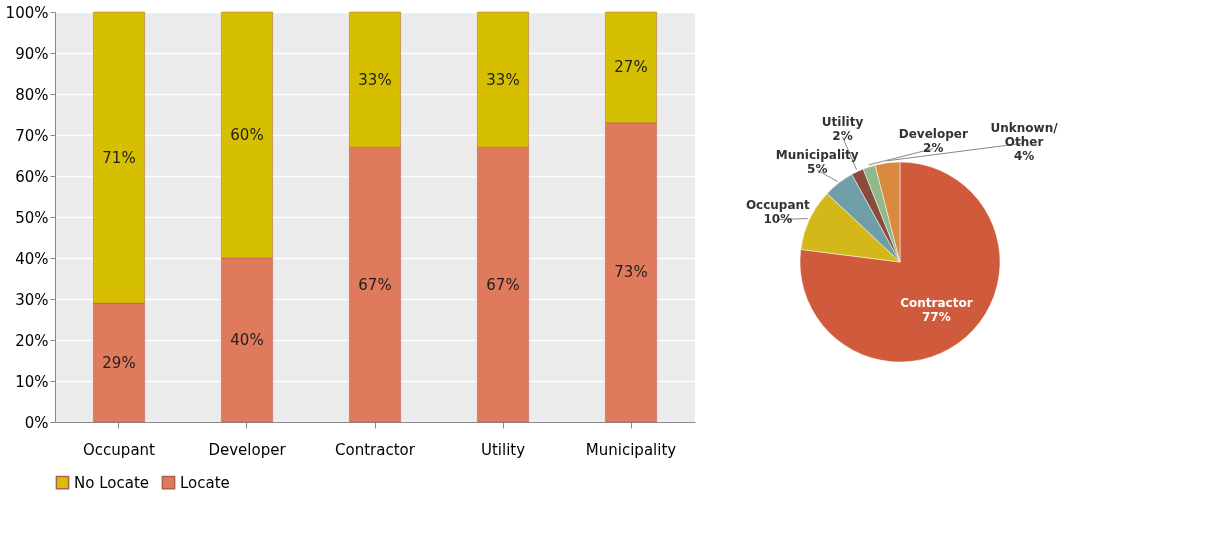 The image size is (1227, 539). What do you see at coordinates (205, 482) in the screenshot?
I see `legend-label: Locate` at bounding box center [205, 482].